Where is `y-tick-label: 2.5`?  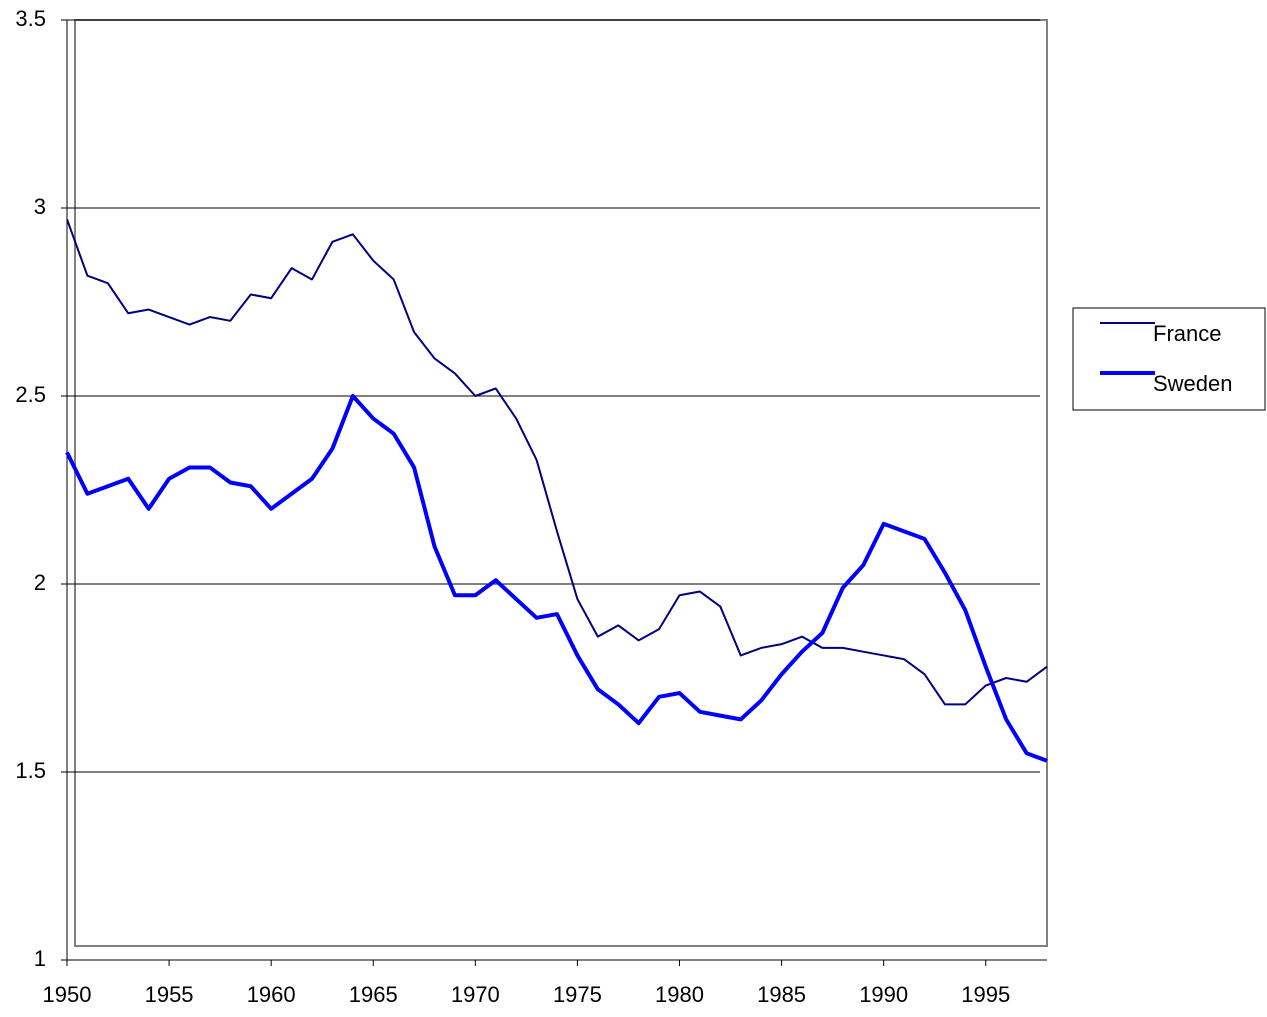 y-tick-label: 2.5 is located at coordinates (30, 394).